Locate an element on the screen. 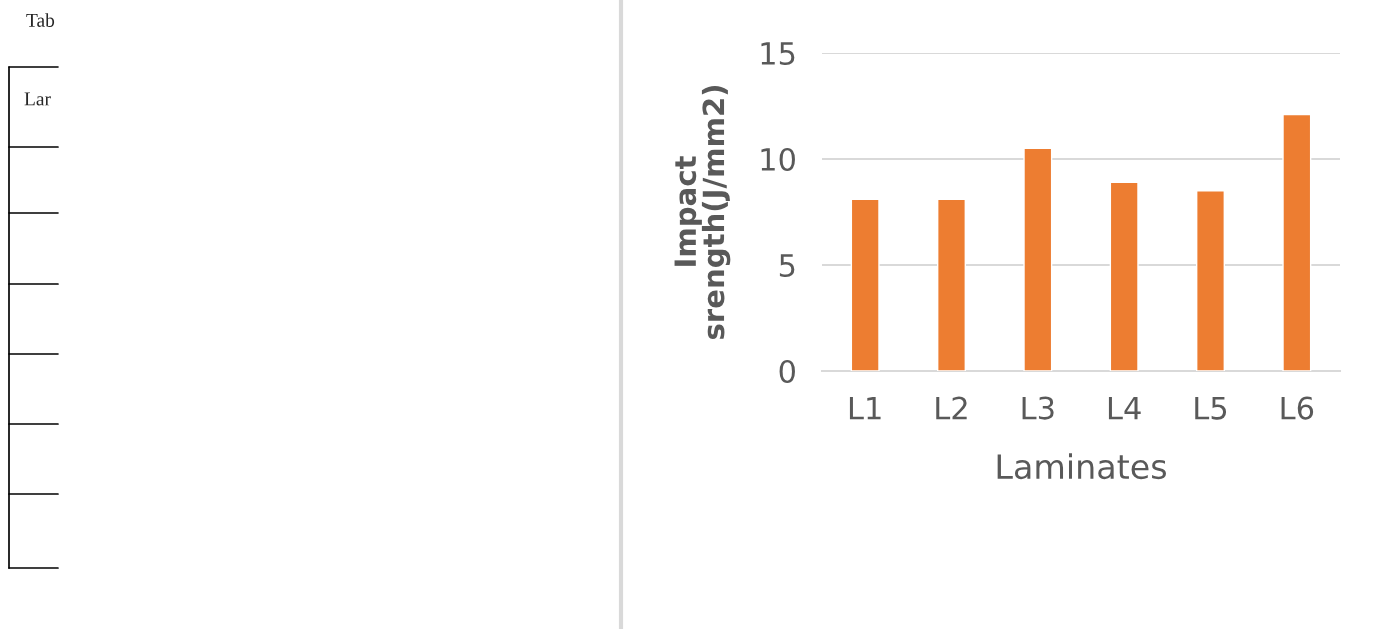 The image size is (1379, 629). x-axis-title: Laminates is located at coordinates (1081, 466).